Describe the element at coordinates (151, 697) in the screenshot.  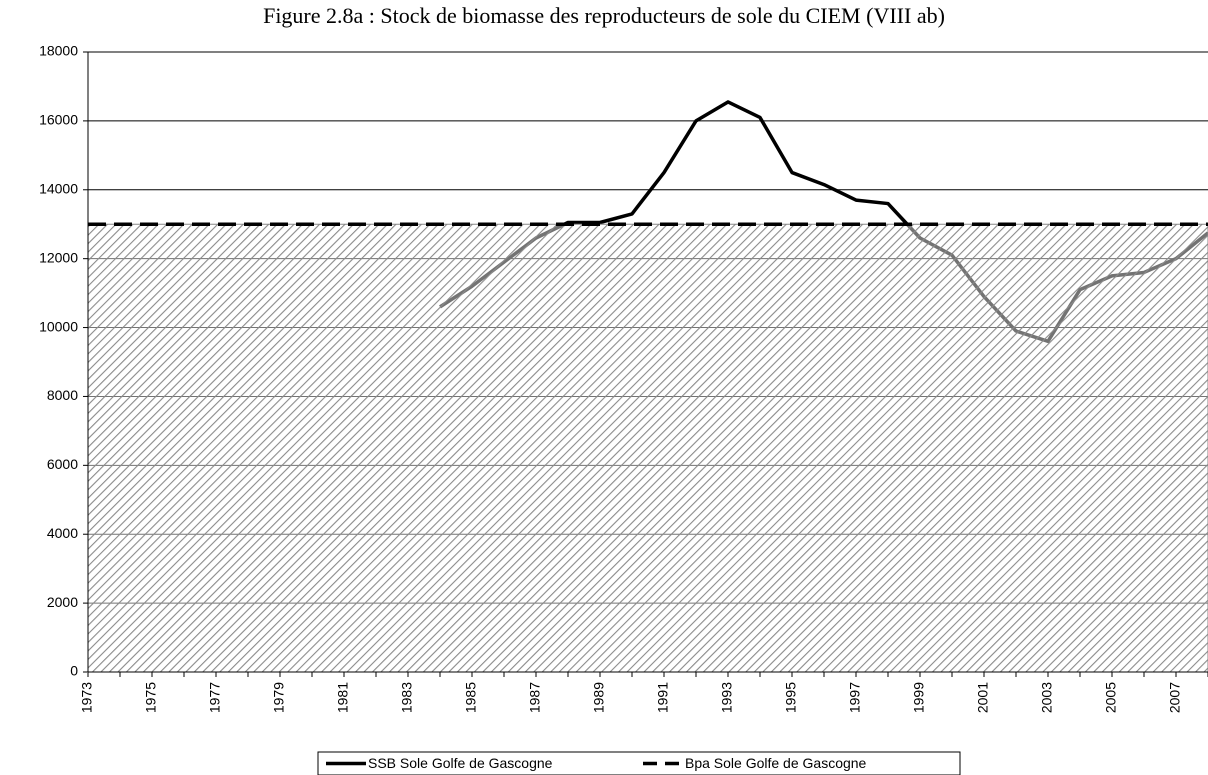
I see `x-tick-label: 1975` at that location.